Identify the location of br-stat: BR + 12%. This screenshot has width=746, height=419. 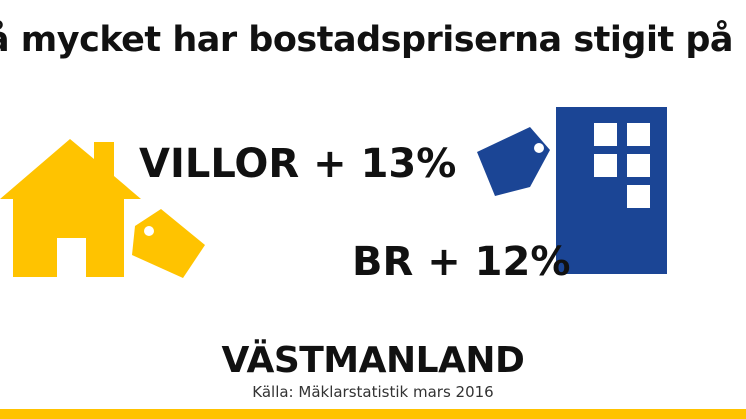
(461, 262).